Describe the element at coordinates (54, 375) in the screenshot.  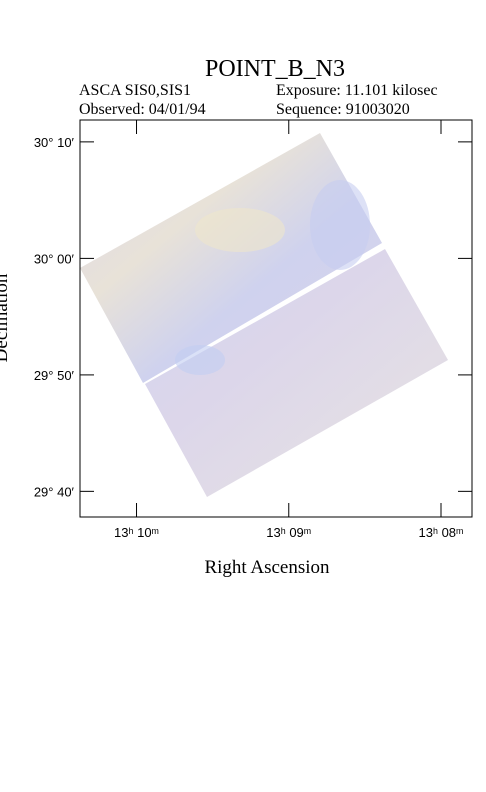
I see `y-tick-label: 29° 50′` at that location.